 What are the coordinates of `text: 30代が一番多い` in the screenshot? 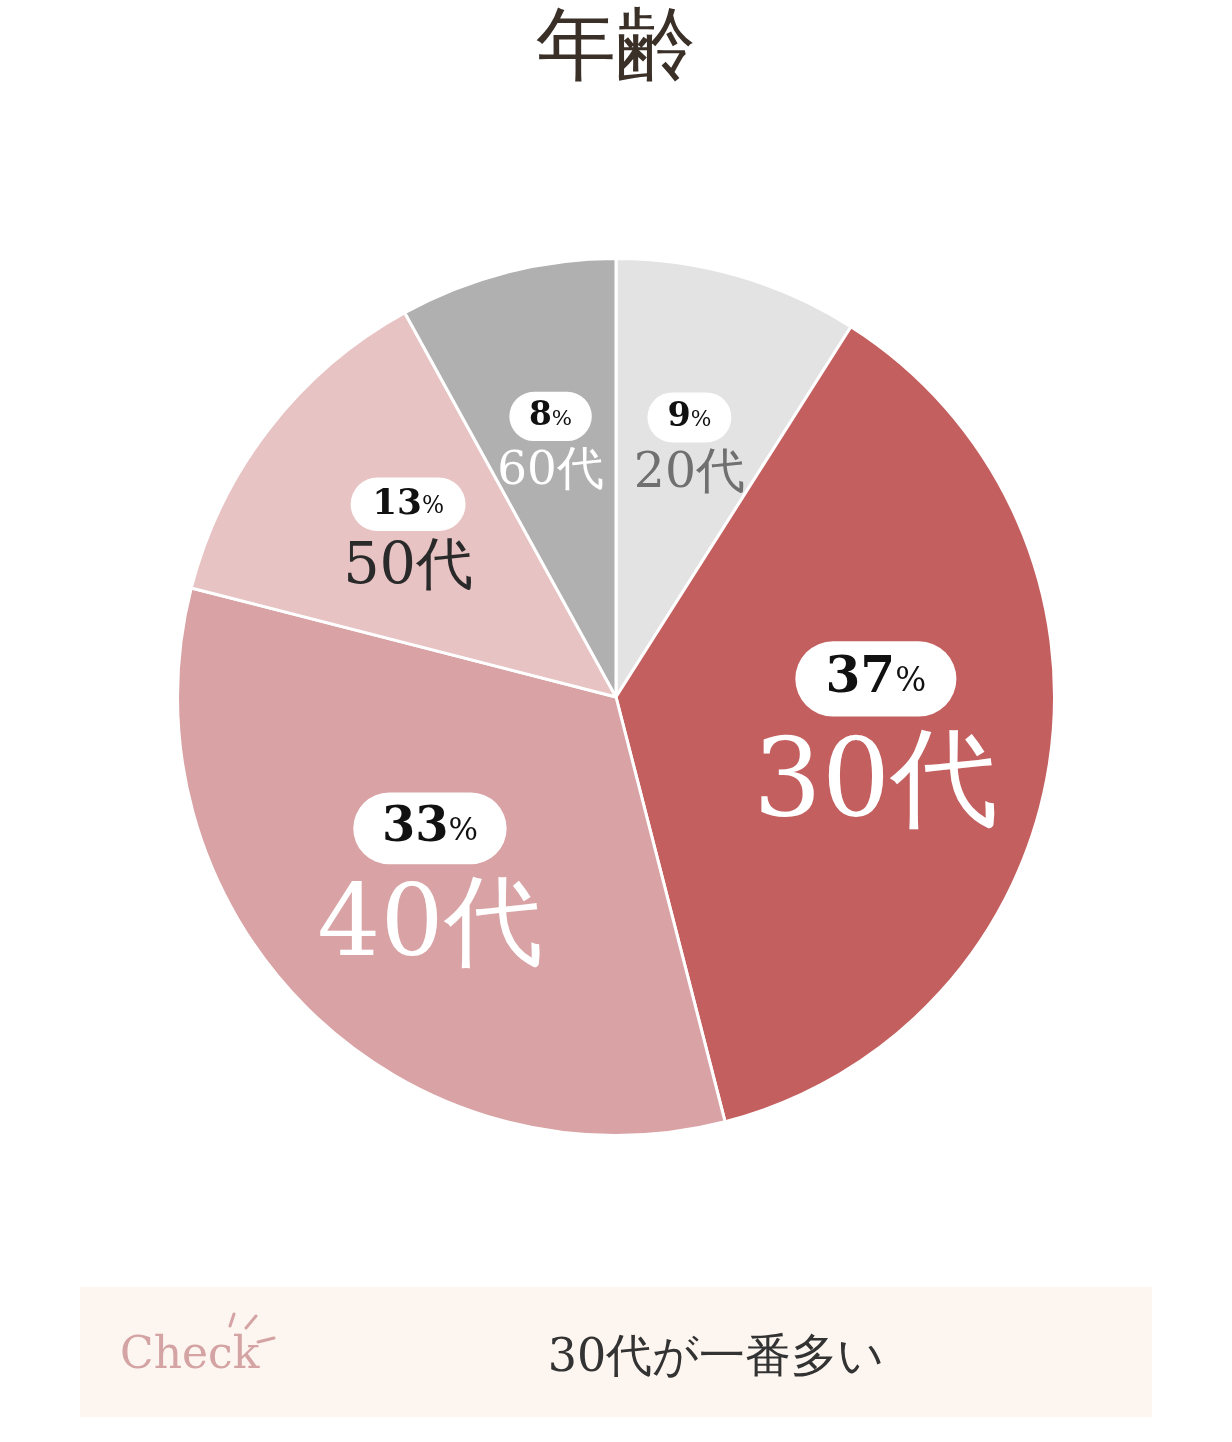 It's located at (716, 1355).